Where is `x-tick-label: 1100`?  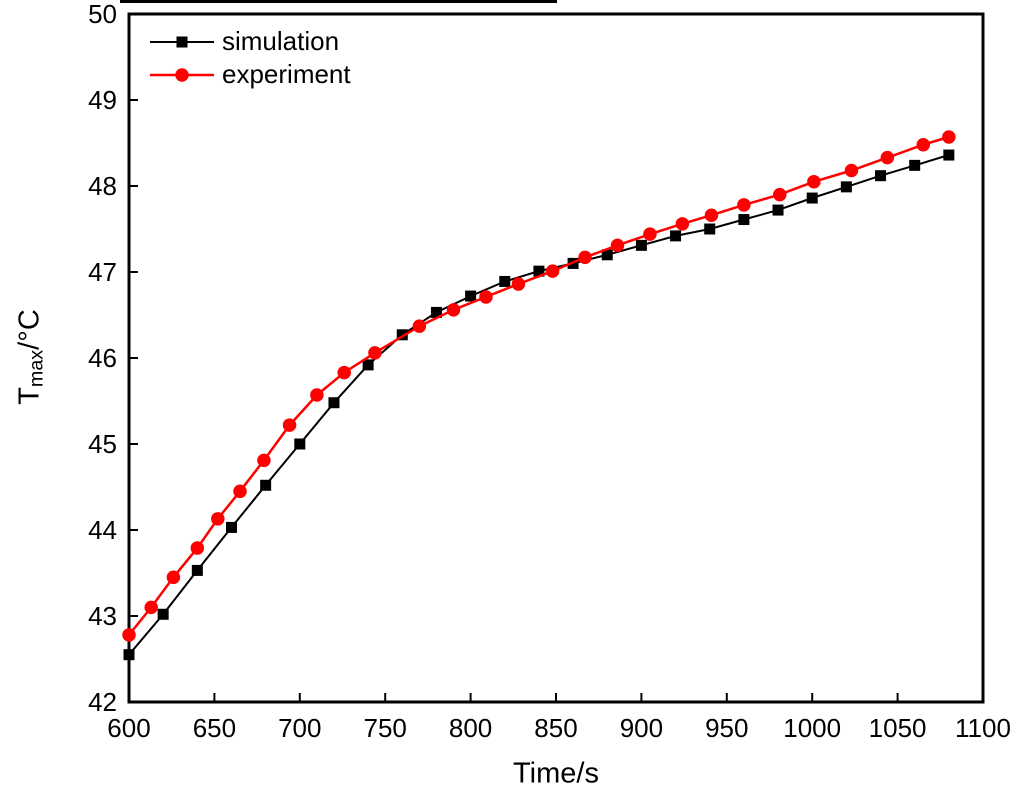 x-tick-label: 1100 is located at coordinates (983, 728).